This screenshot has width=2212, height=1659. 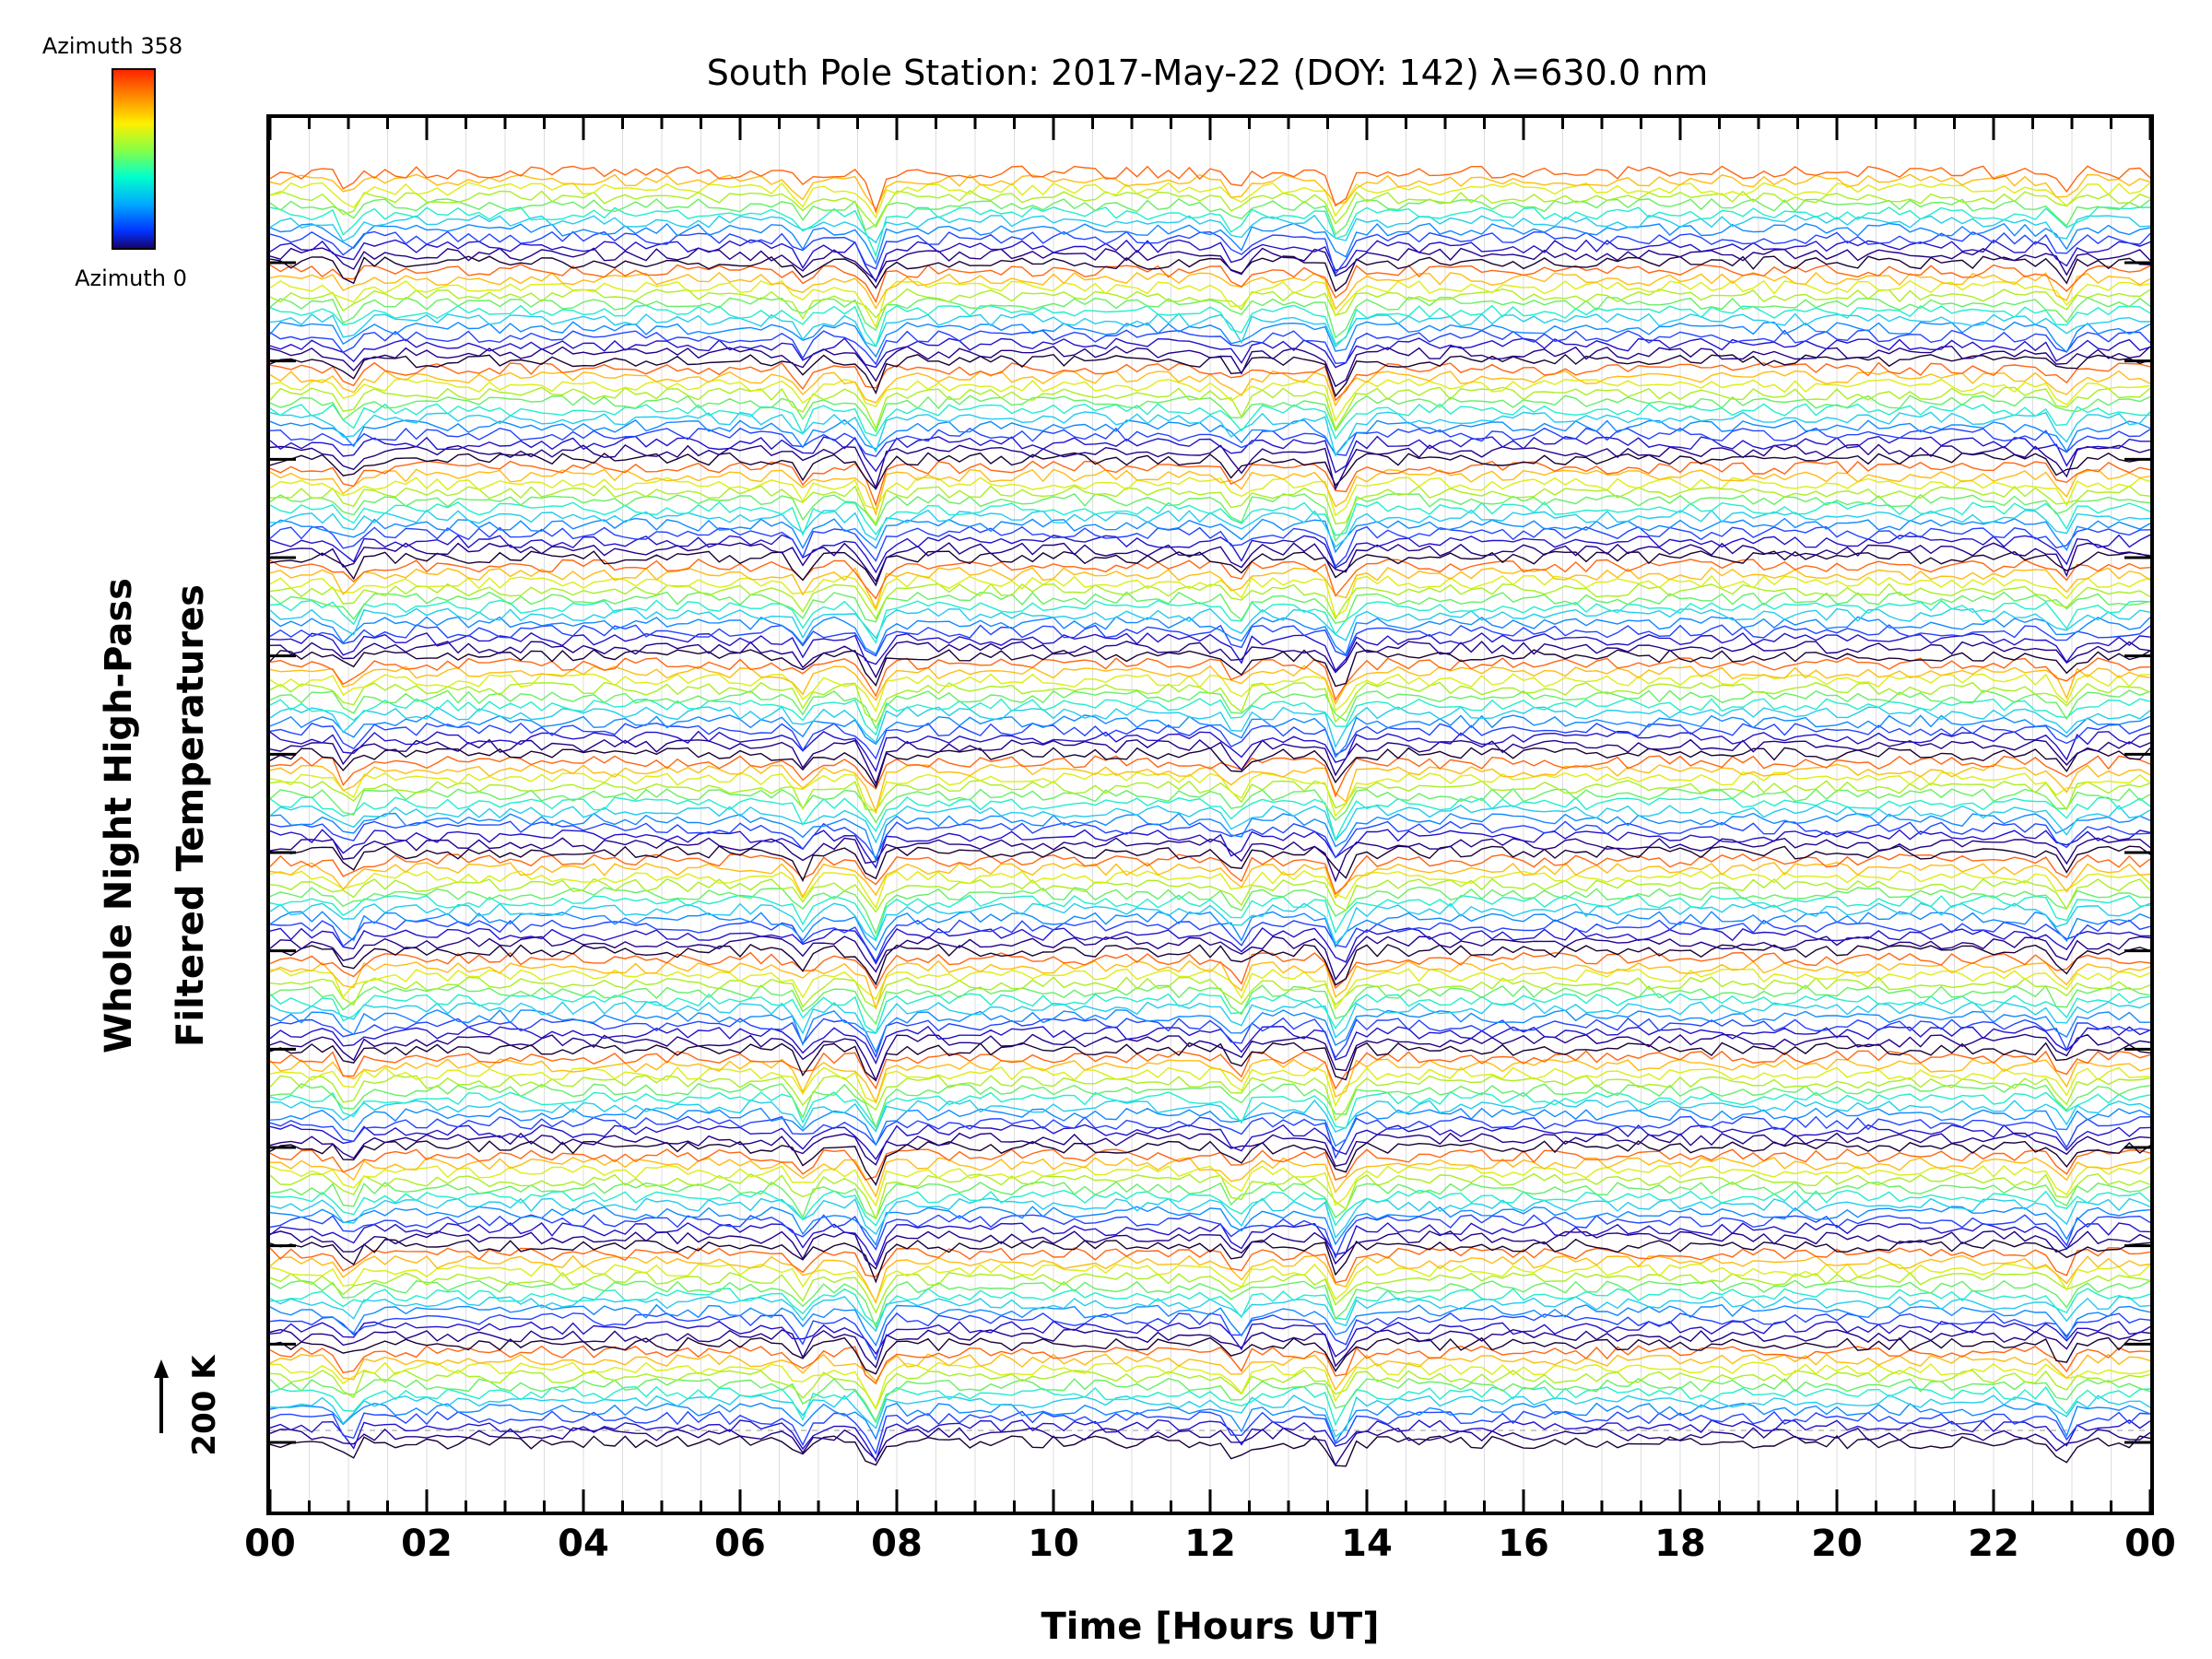 I want to click on colorbar-top-label: Azimuth 358, so click(x=112, y=46).